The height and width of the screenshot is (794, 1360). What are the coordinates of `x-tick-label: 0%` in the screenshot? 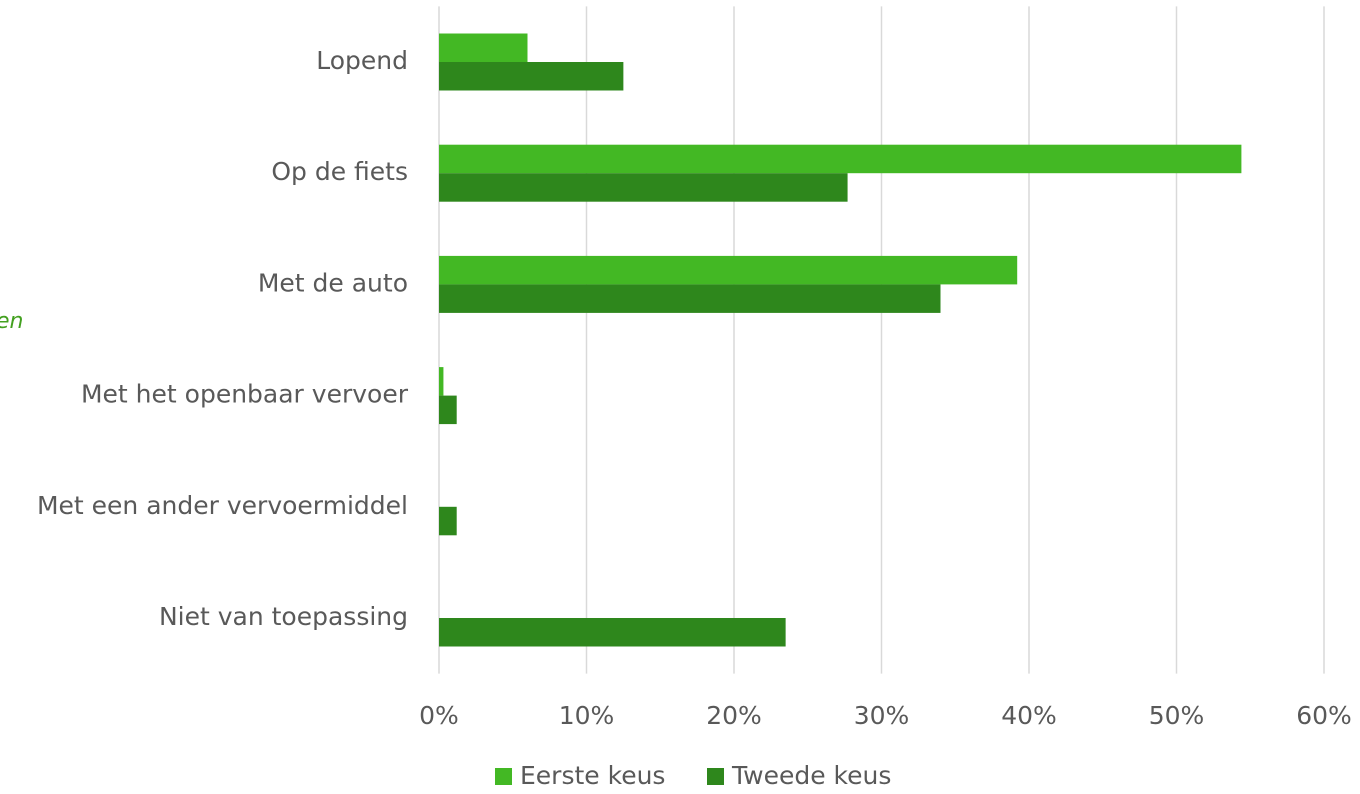 It's located at (439, 715).